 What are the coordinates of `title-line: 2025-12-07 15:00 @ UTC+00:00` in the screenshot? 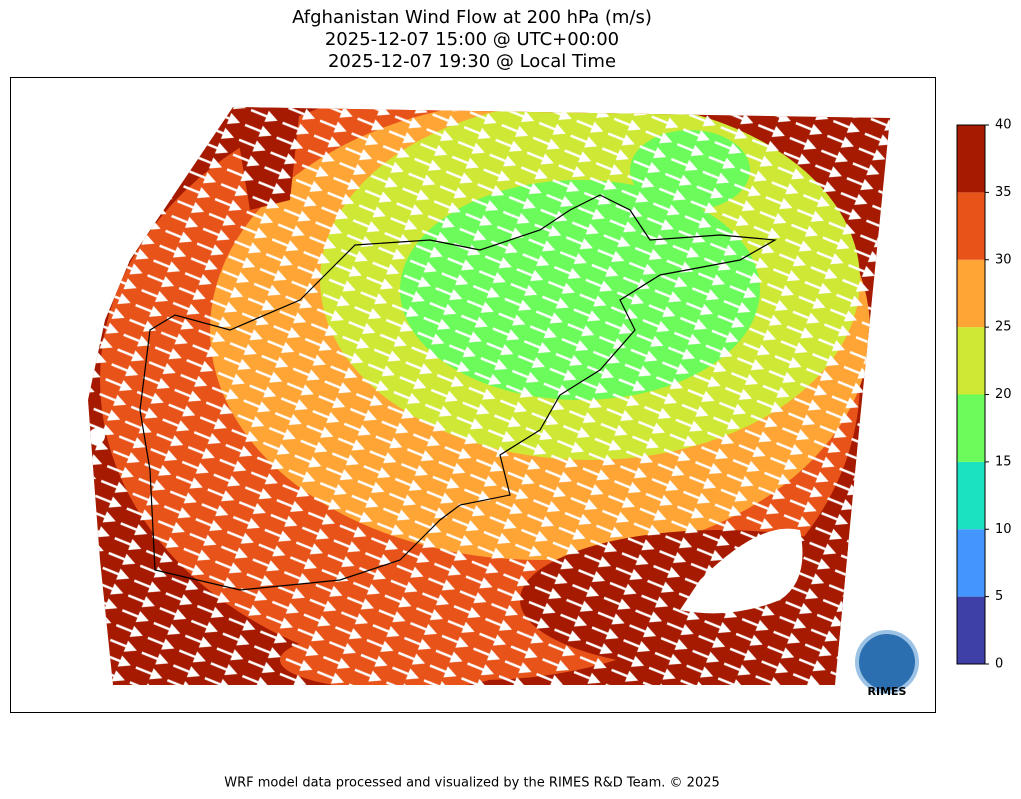 It's located at (472, 39).